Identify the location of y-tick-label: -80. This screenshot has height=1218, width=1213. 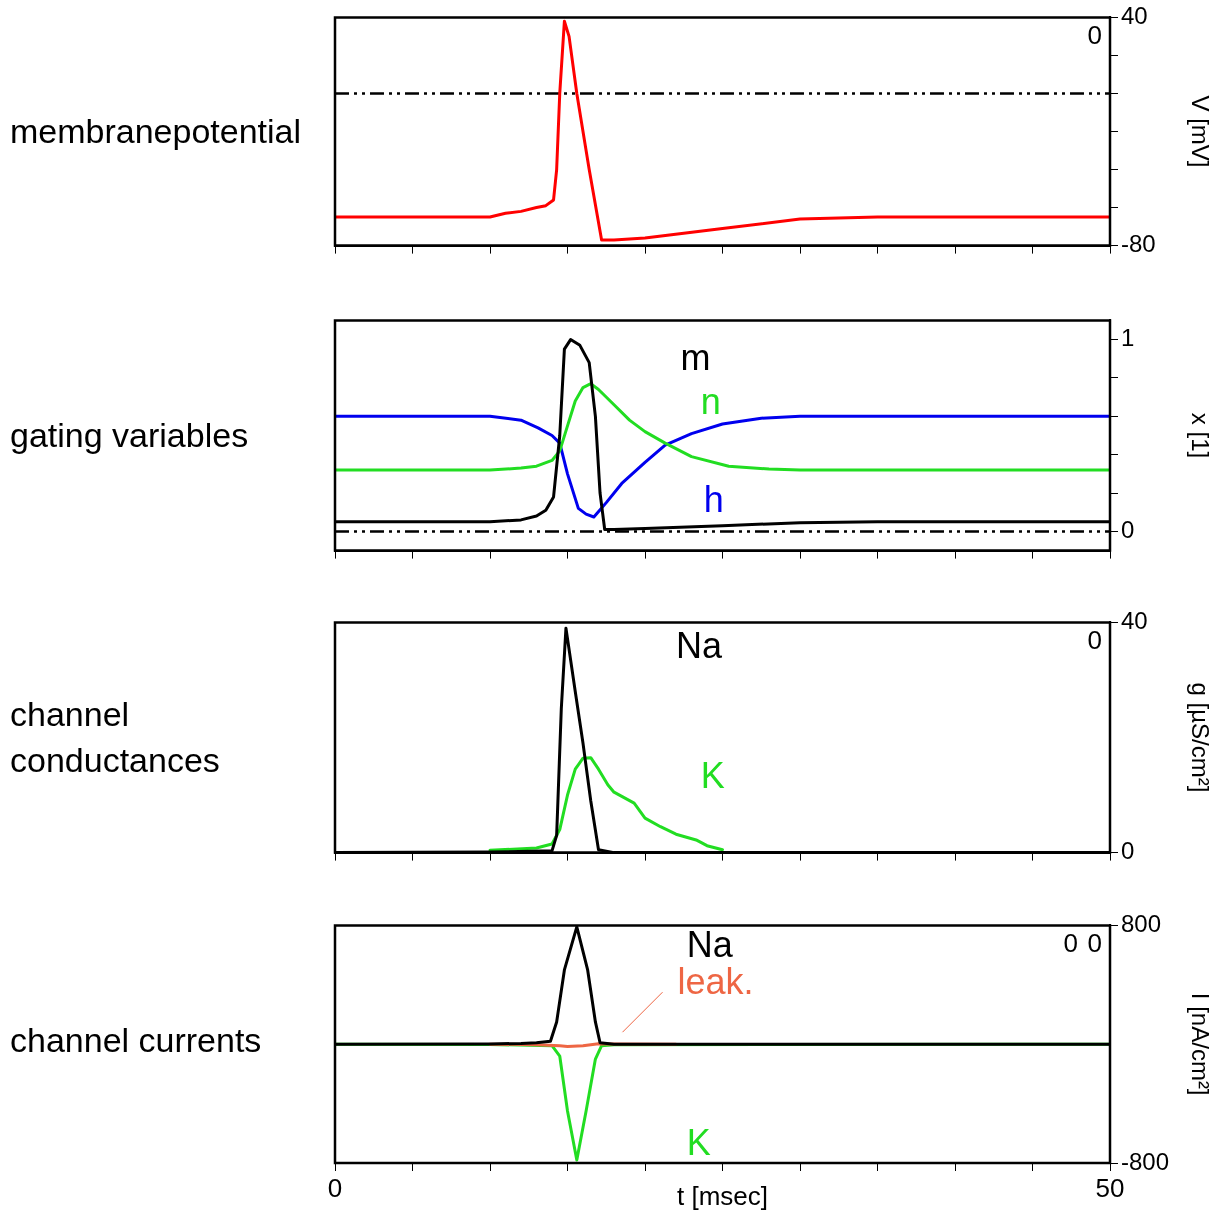
(1138, 244).